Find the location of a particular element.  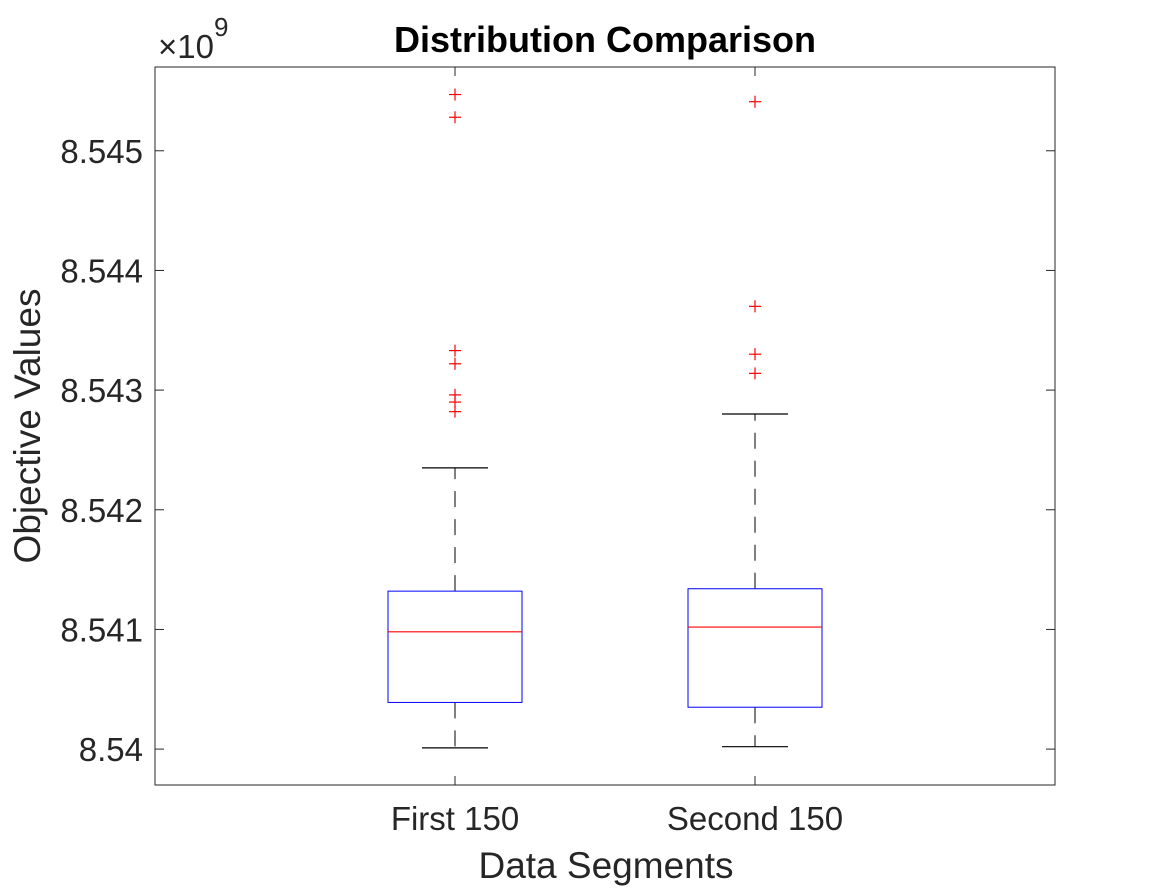

y-tick-label: 8.54 is located at coordinates (111, 749).